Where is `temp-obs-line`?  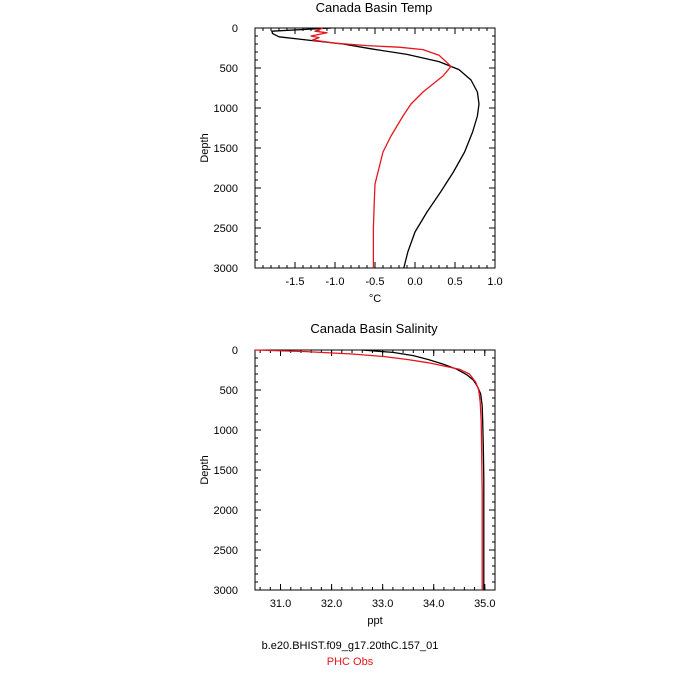
temp-obs-line is located at coordinates (381, 147).